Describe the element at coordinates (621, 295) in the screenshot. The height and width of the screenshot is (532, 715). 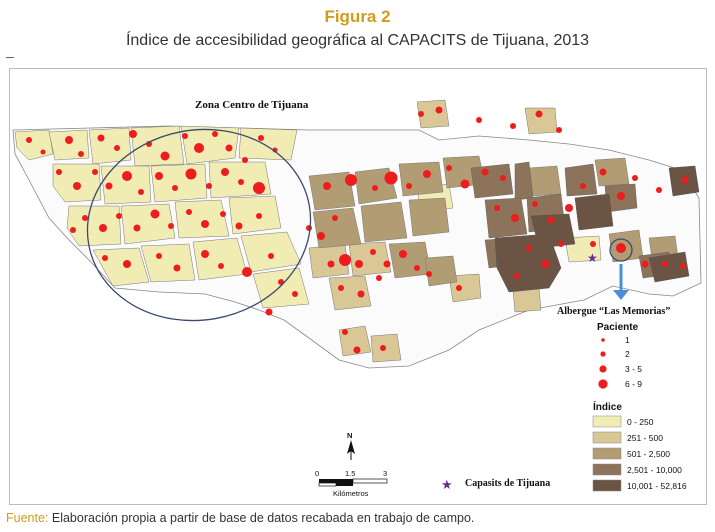
I see `albergue-arrow-head` at that location.